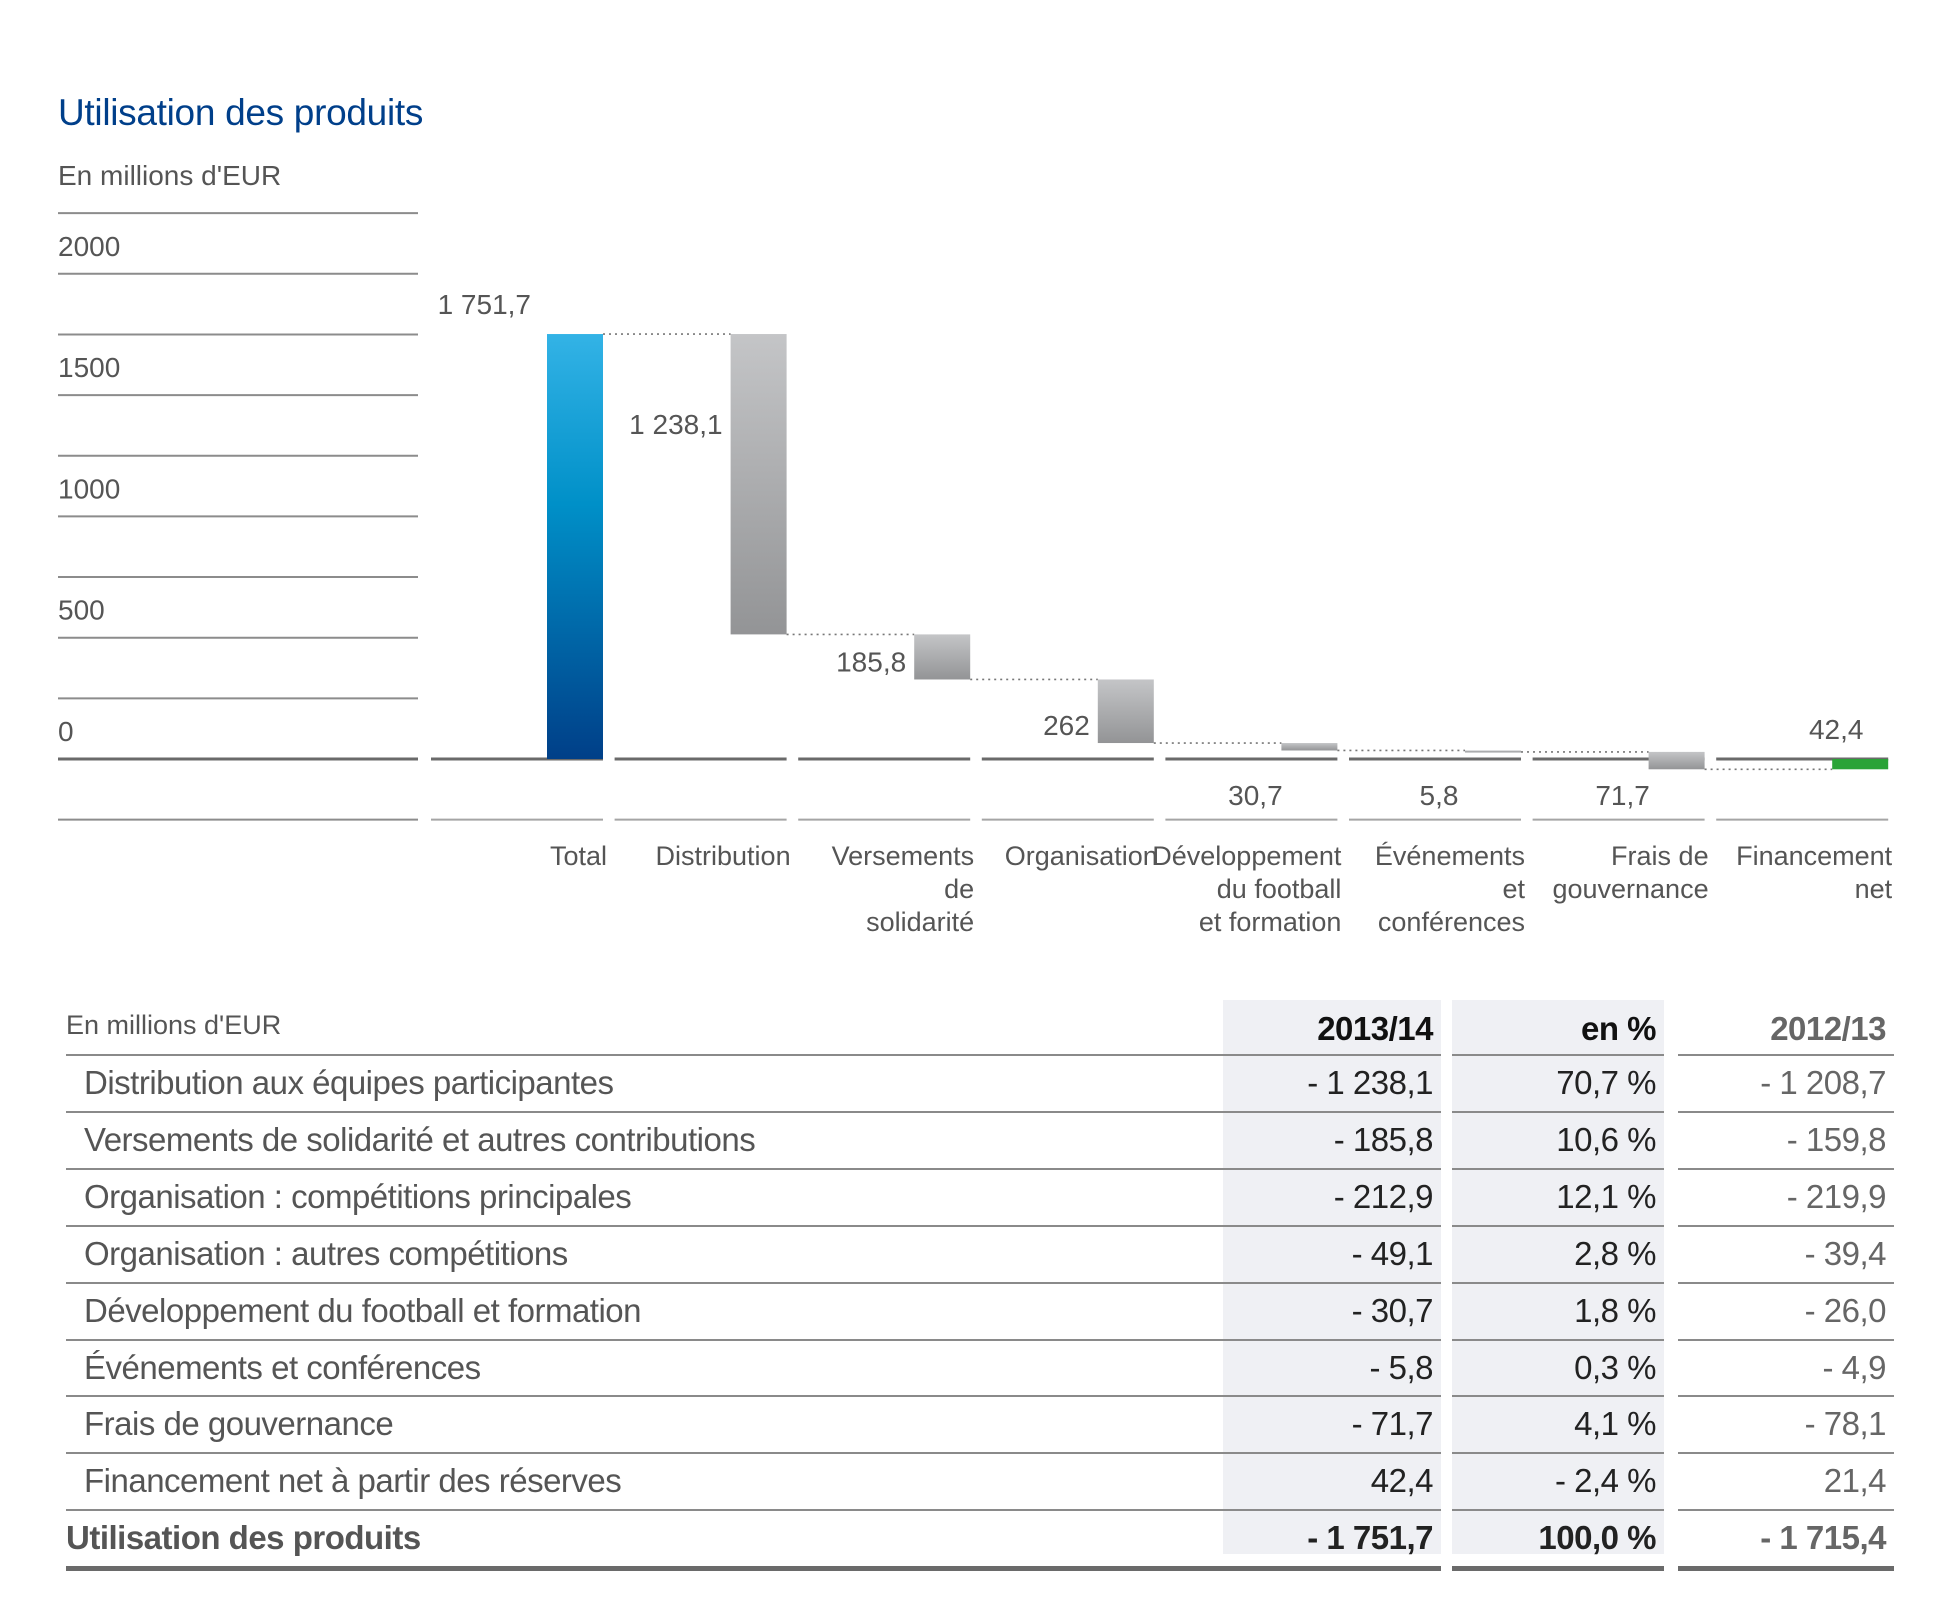 The width and height of the screenshot is (1947, 1597). What do you see at coordinates (1370, 1538) in the screenshot?
I see `value-2013-14: - 1 751,7` at bounding box center [1370, 1538].